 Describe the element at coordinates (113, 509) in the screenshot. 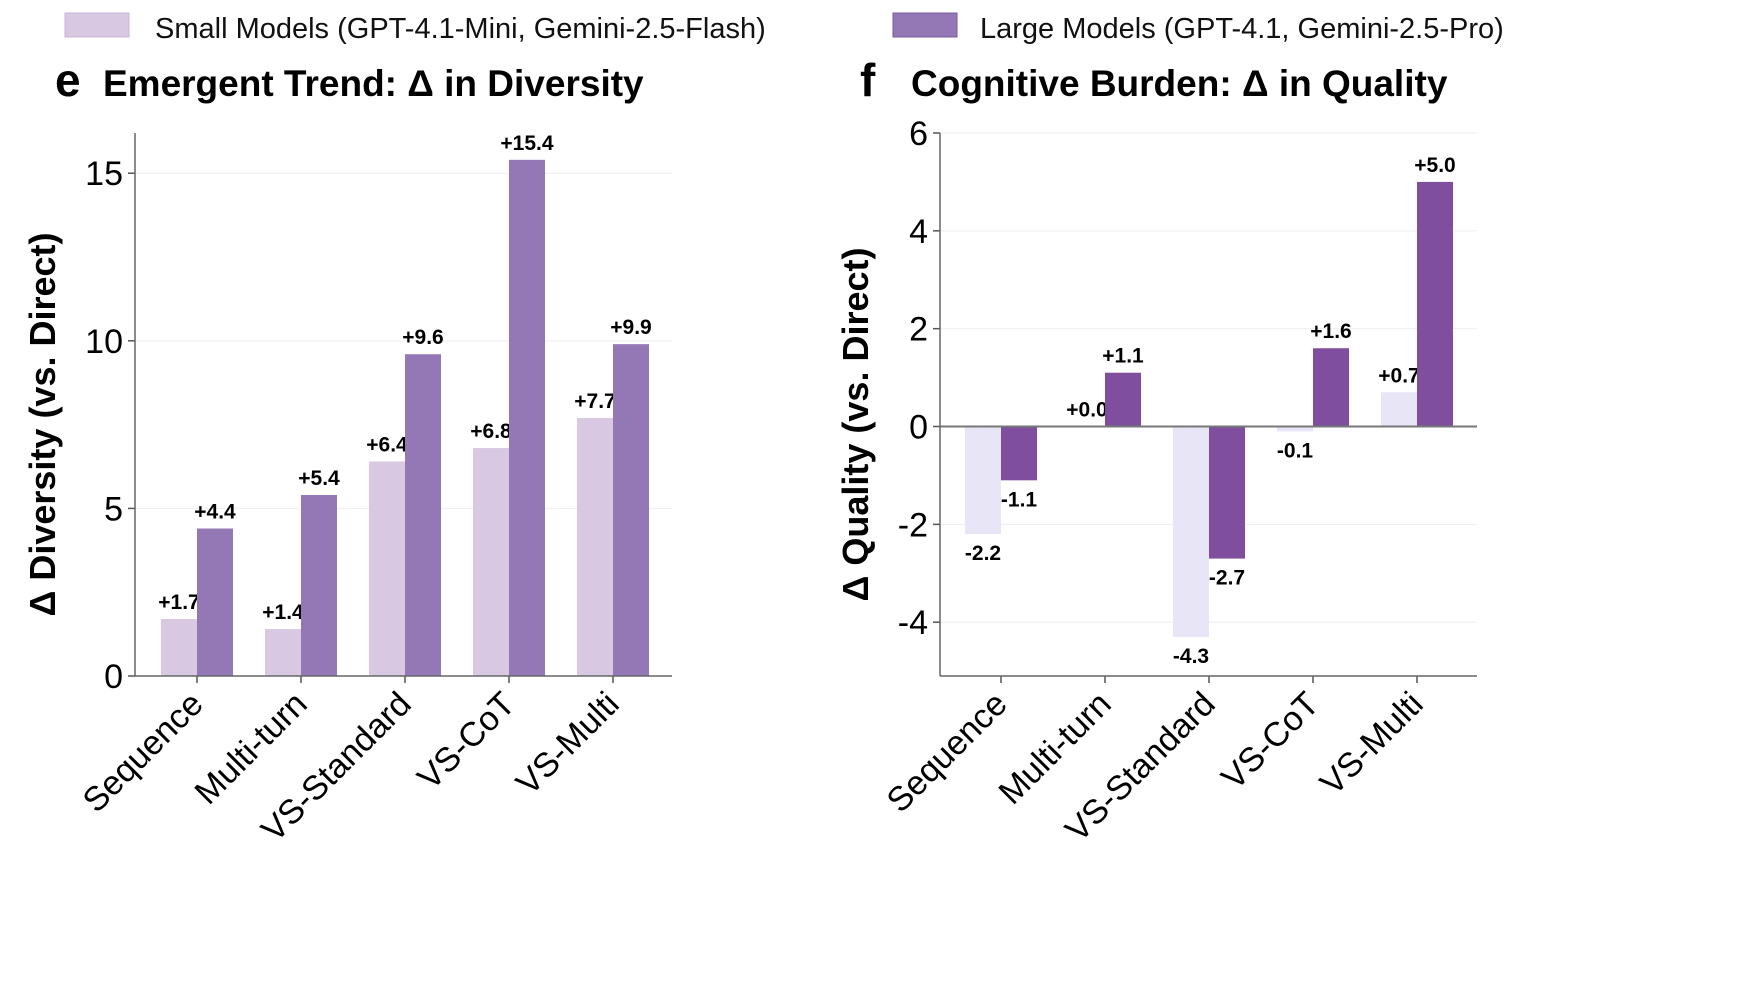

I see `y-tick-label: 5` at that location.